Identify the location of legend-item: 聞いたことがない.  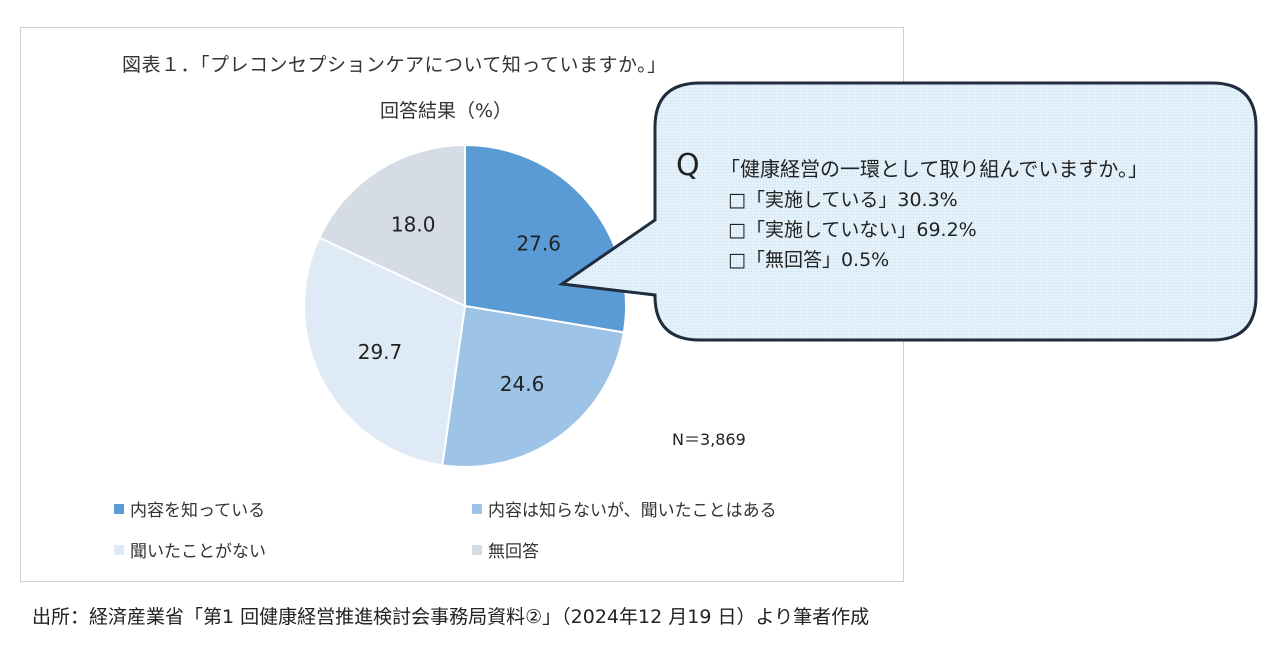
(190, 549).